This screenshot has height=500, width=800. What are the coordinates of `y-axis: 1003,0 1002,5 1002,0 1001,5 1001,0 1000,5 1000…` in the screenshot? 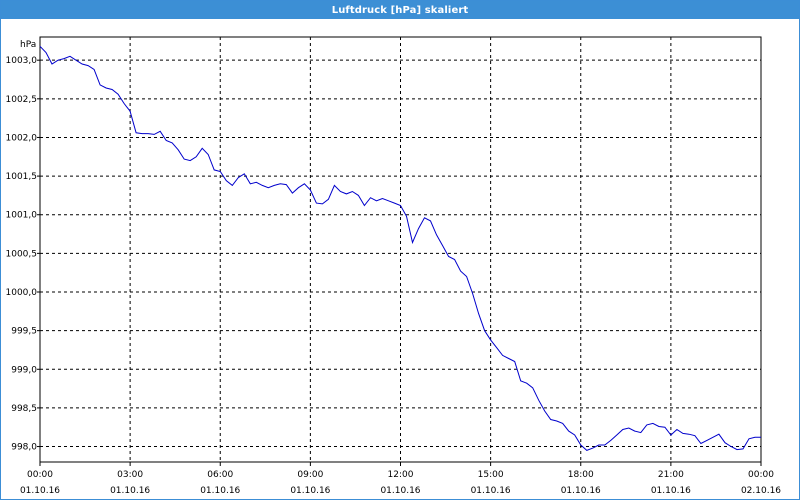 It's located at (23, 254).